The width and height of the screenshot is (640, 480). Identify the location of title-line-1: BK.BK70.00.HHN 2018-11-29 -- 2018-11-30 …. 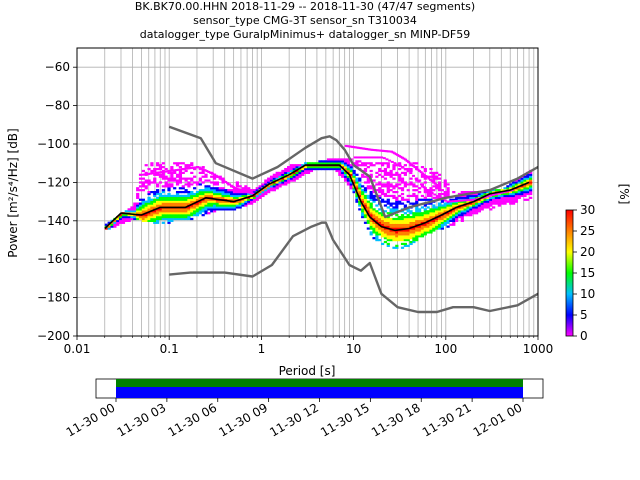
(305, 6).